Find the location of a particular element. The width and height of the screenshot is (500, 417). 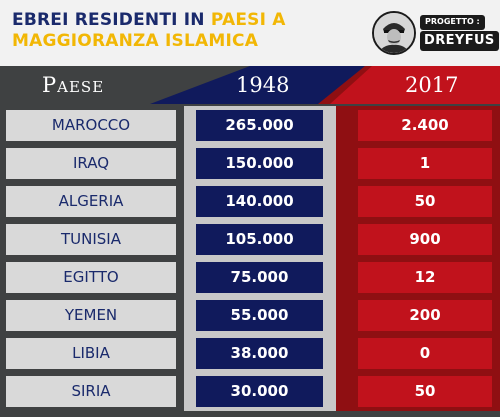

country-cell: EGITTO is located at coordinates (91, 277).